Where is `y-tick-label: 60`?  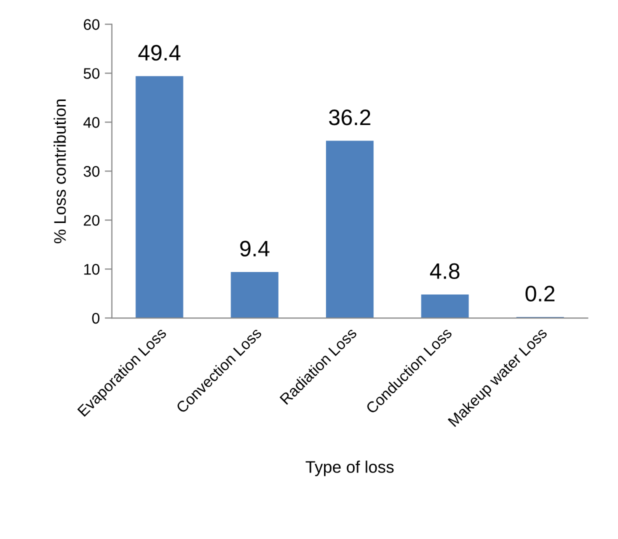 y-tick-label: 60 is located at coordinates (92, 24).